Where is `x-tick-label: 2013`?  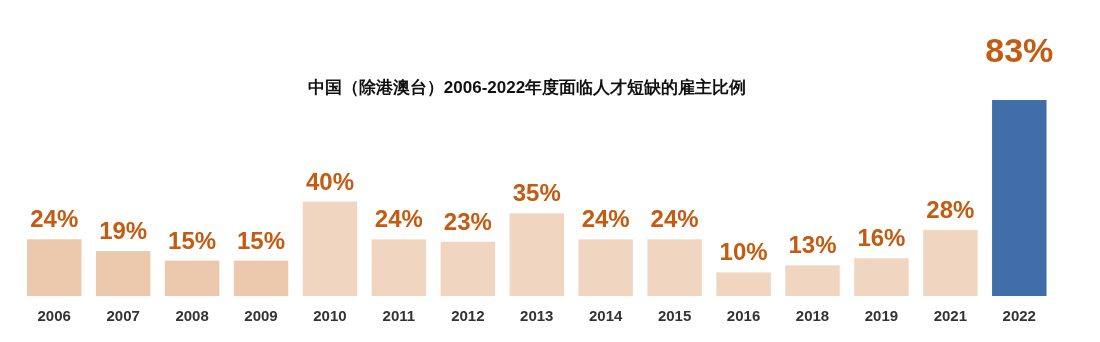
x-tick-label: 2013 is located at coordinates (537, 315).